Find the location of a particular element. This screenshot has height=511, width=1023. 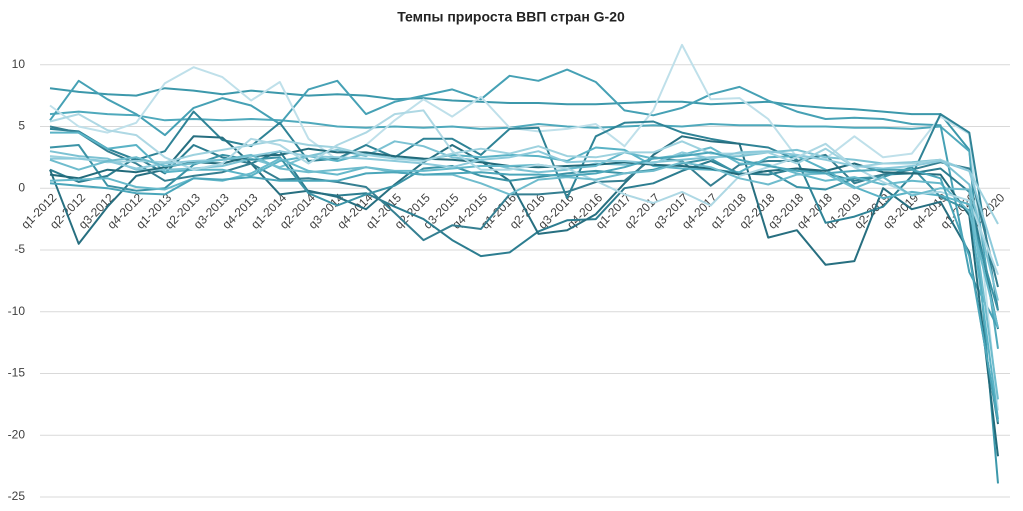

y-tick-label: -20 is located at coordinates (17, 434).